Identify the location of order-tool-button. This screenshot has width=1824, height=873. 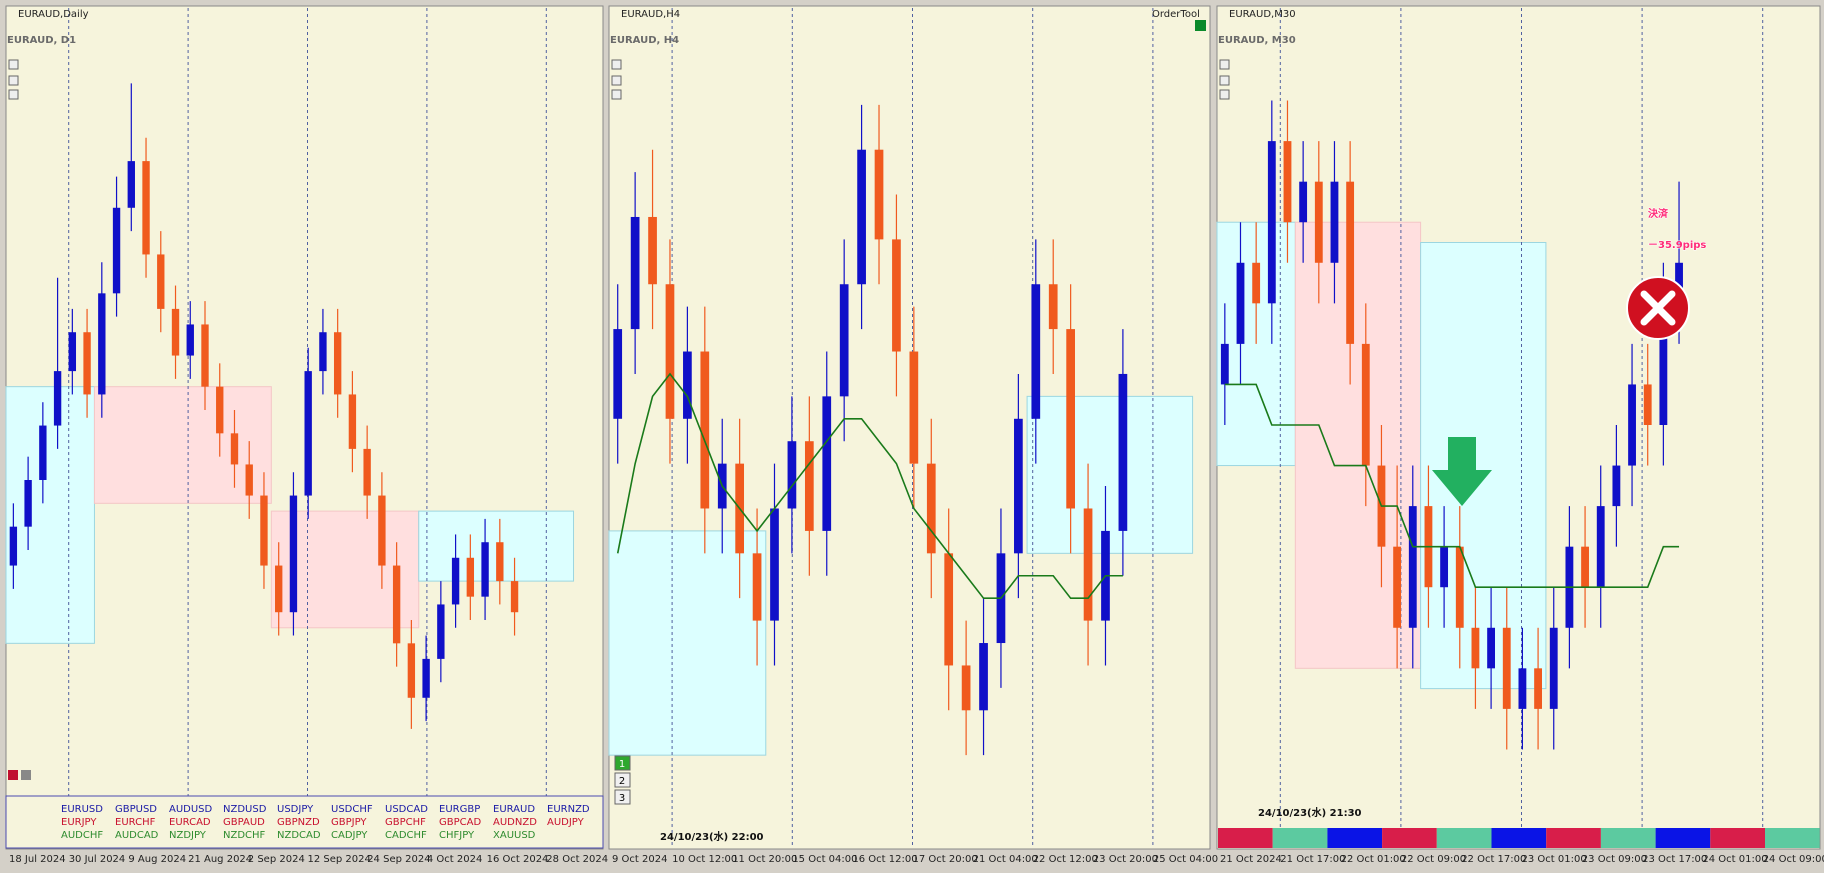
(1200, 25).